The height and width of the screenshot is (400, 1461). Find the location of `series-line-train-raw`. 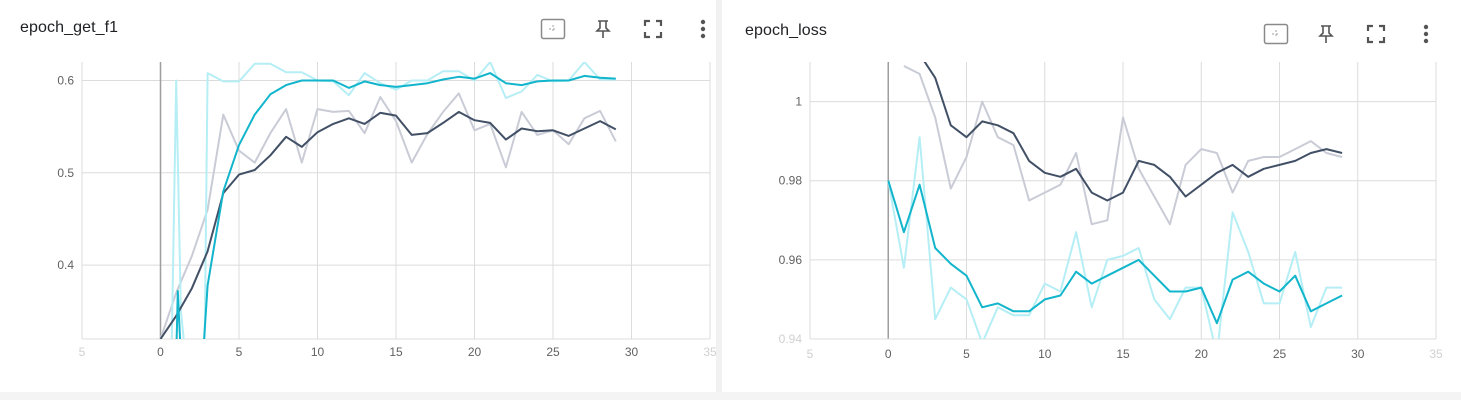

series-line-train-raw is located at coordinates (1123, 145).